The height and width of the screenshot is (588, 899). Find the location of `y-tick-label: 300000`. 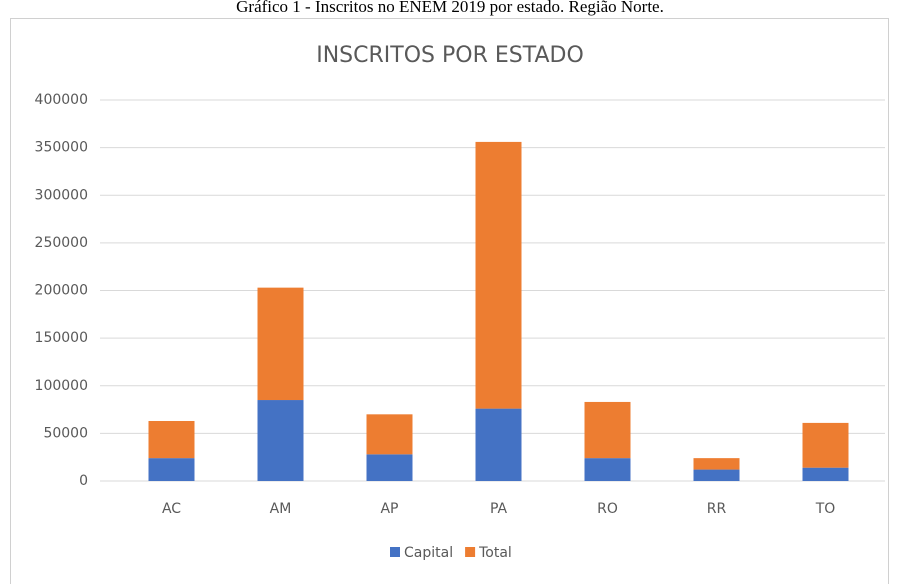

y-tick-label: 300000 is located at coordinates (61, 195).